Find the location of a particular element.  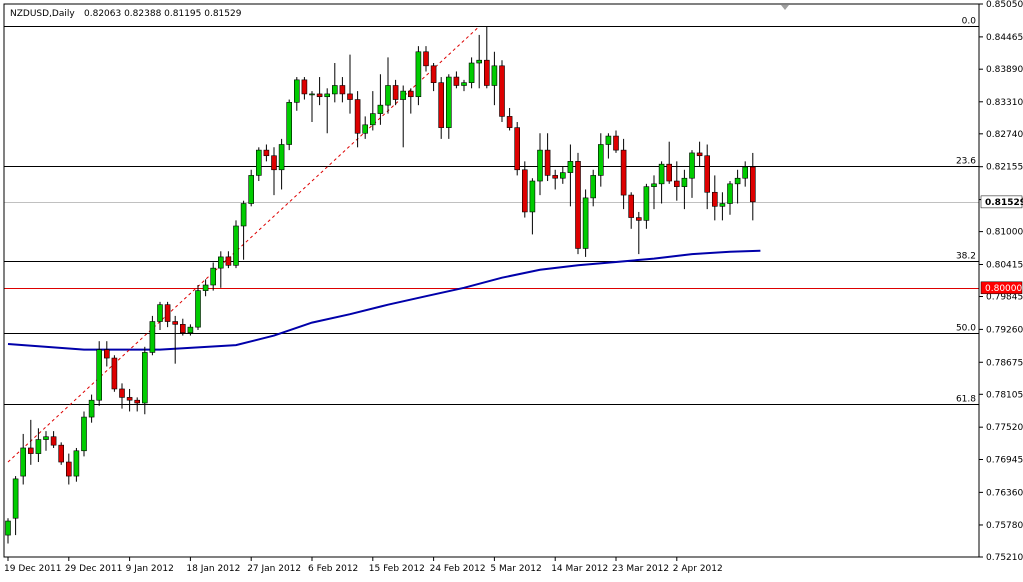

price-tags: 0.81529 0.80000 is located at coordinates (1001, 245).